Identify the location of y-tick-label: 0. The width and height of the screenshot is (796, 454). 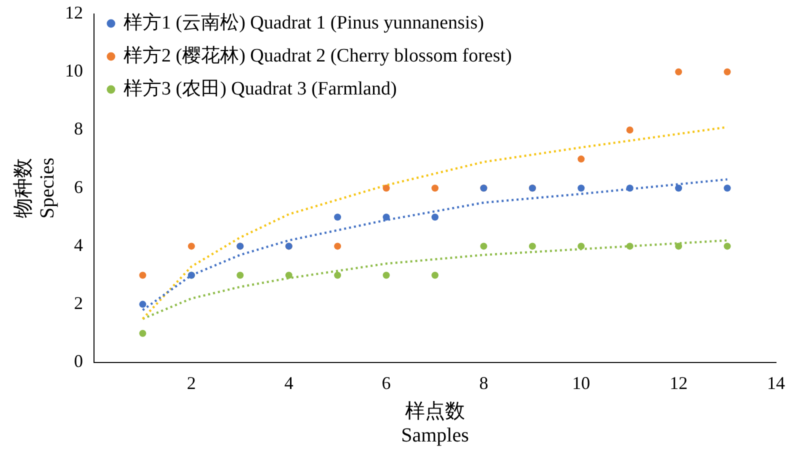
(78, 361).